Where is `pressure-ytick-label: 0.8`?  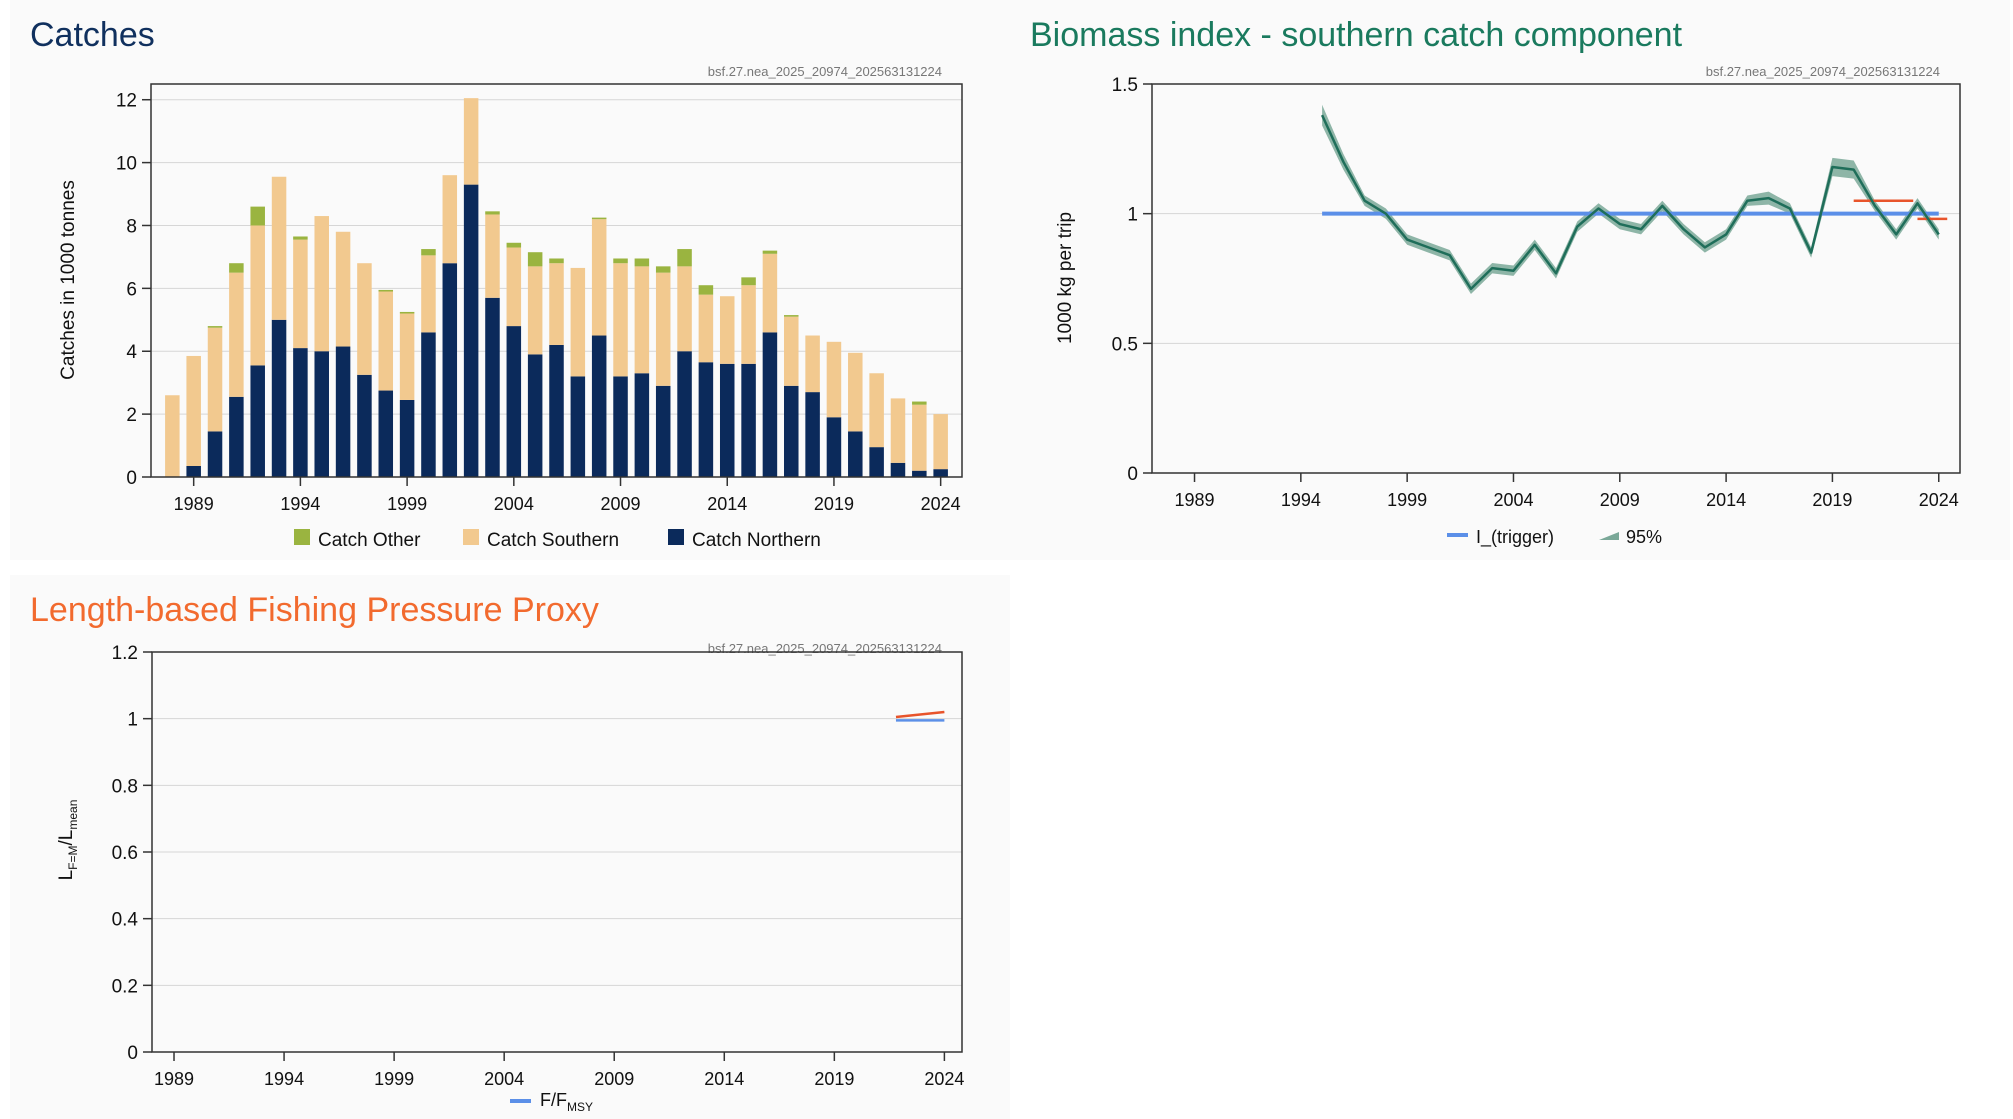 pressure-ytick-label: 0.8 is located at coordinates (125, 786).